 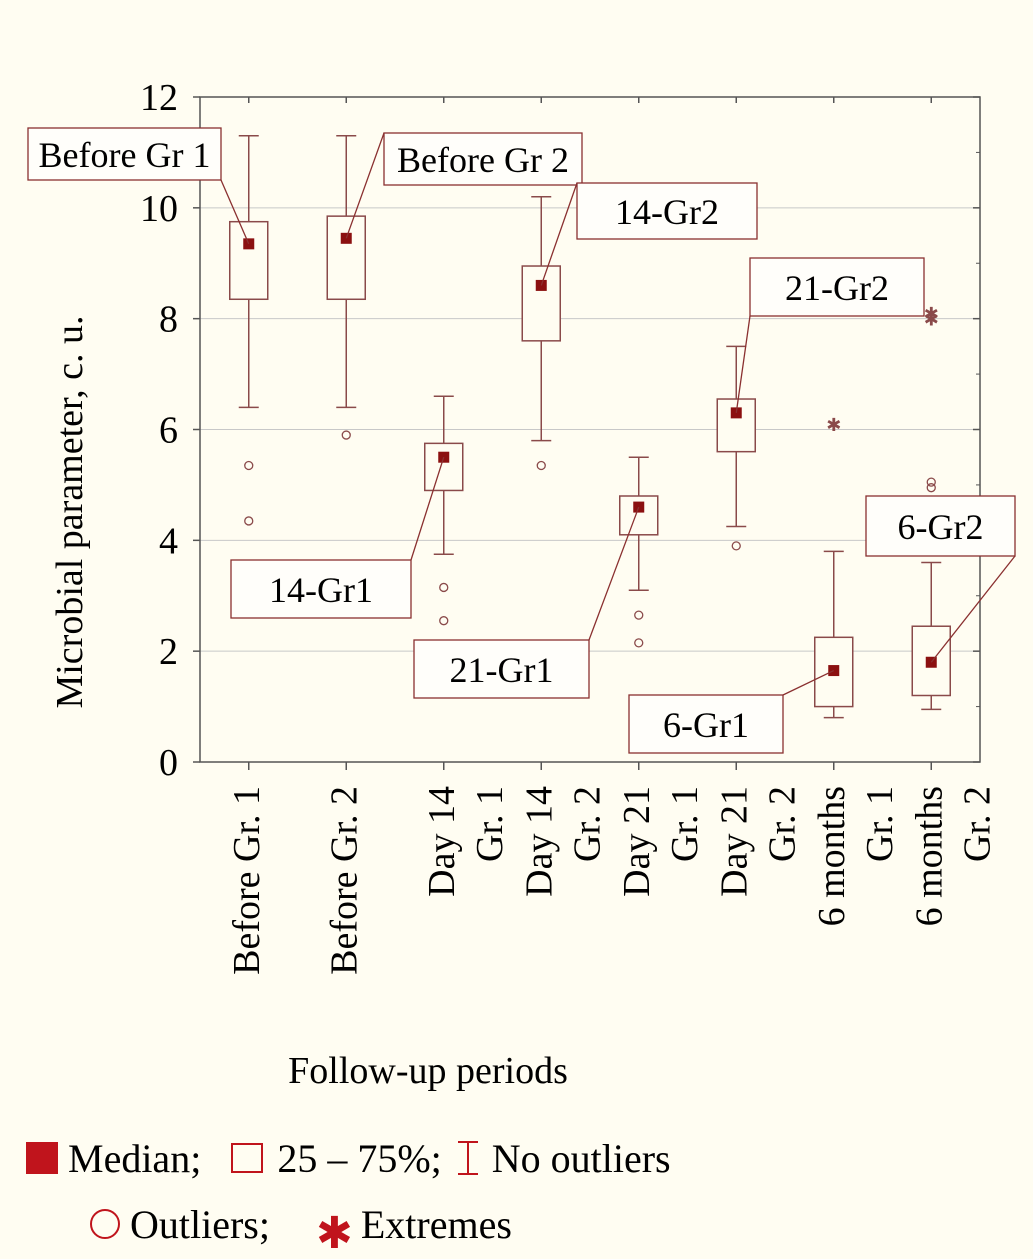 What do you see at coordinates (301, 1225) in the screenshot?
I see `legend-row-2: Outliers; ✱ Extremes` at bounding box center [301, 1225].